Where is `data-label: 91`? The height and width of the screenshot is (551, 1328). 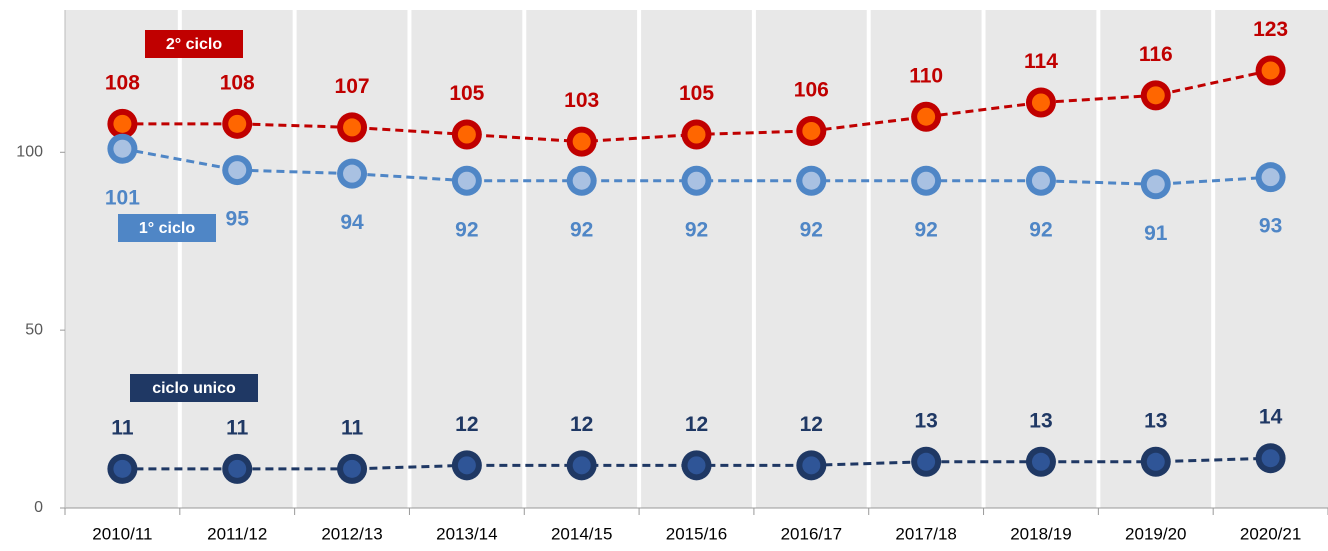 data-label: 91 is located at coordinates (1156, 233).